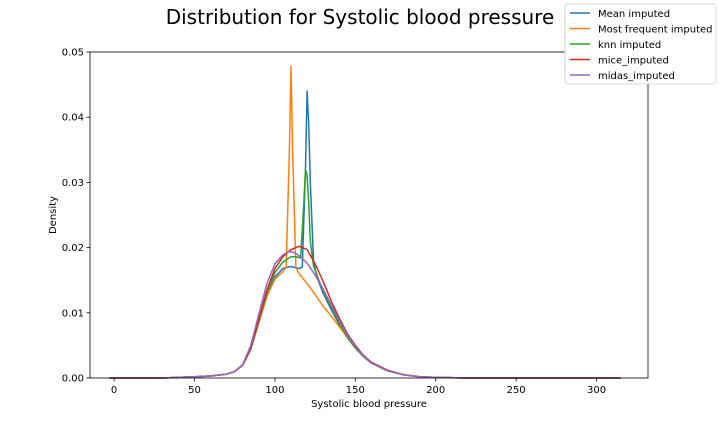  Describe the element at coordinates (73, 379) in the screenshot. I see `y-tick-label: 0.00` at that location.